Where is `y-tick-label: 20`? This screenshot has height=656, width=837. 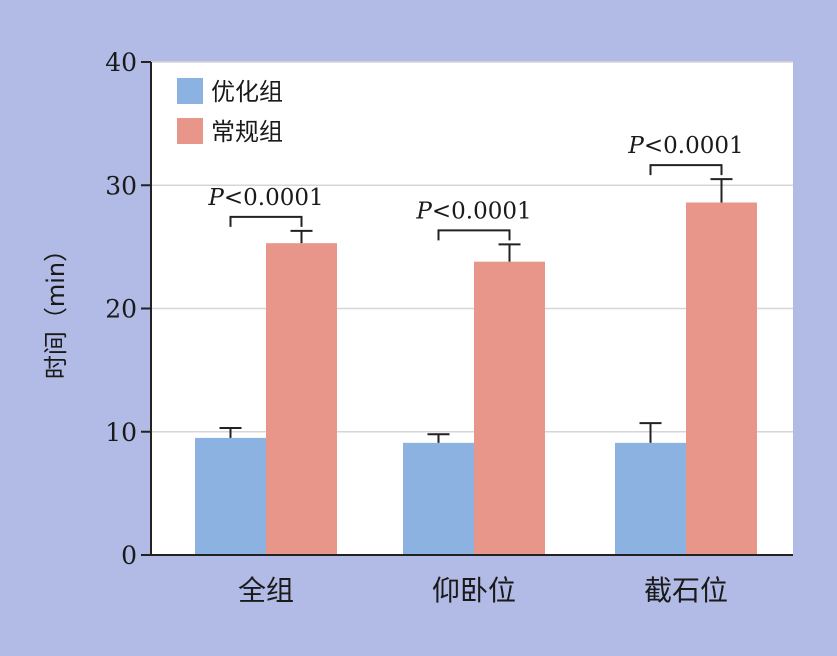
y-tick-label: 20 is located at coordinates (121, 309).